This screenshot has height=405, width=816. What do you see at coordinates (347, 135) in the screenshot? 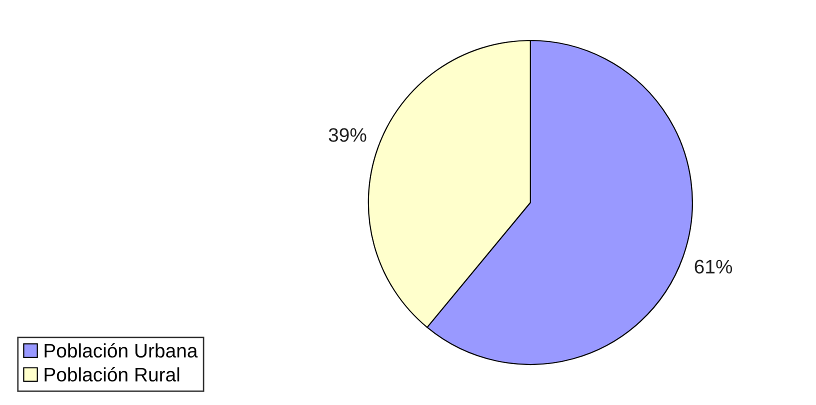
I see `data-label: 39%` at bounding box center [347, 135].